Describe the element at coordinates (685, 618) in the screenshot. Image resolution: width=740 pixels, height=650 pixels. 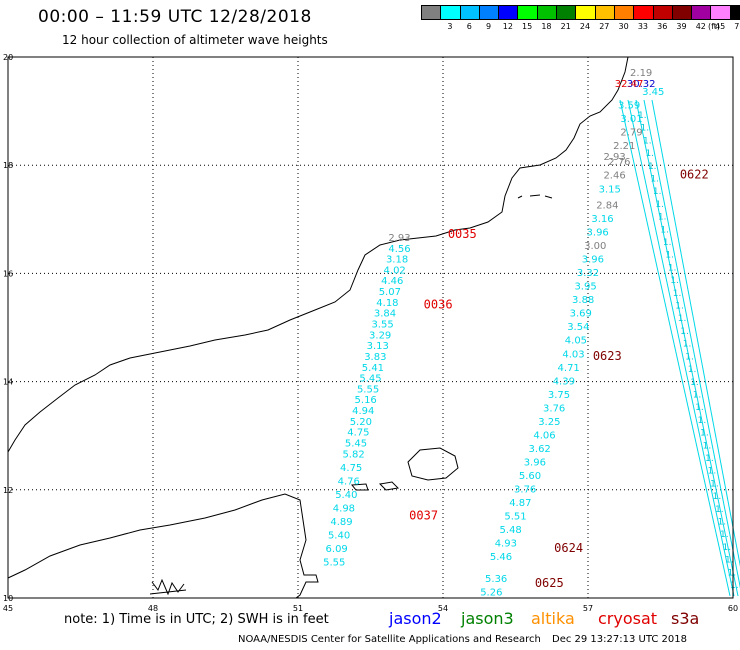
I see `satellite-legend-s3a: s3a` at that location.